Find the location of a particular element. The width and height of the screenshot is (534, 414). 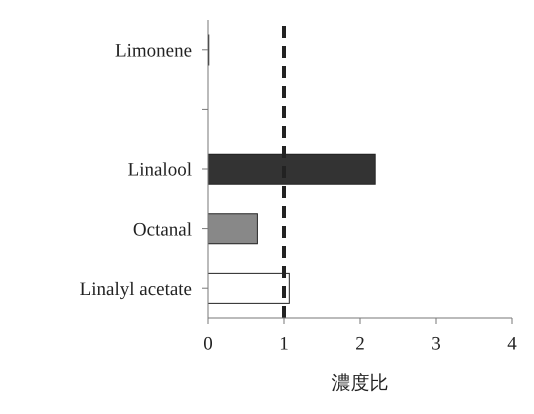

x-tick-label: 4 is located at coordinates (512, 343).